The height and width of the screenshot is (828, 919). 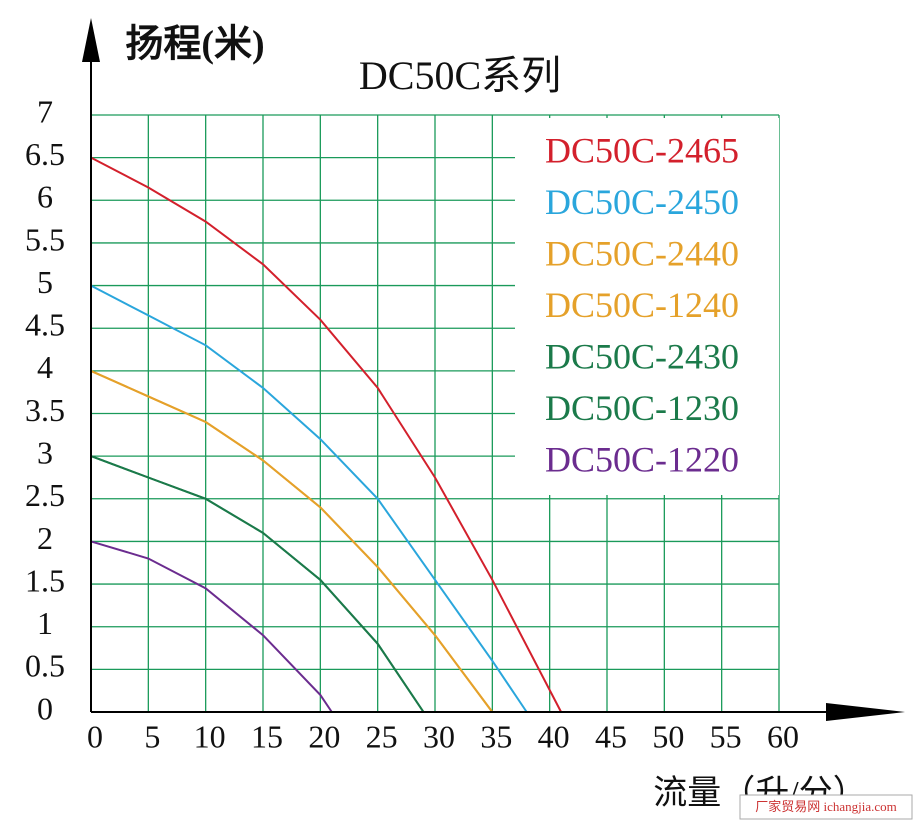 What do you see at coordinates (45, 197) in the screenshot?
I see `y-tick-label: 6` at bounding box center [45, 197].